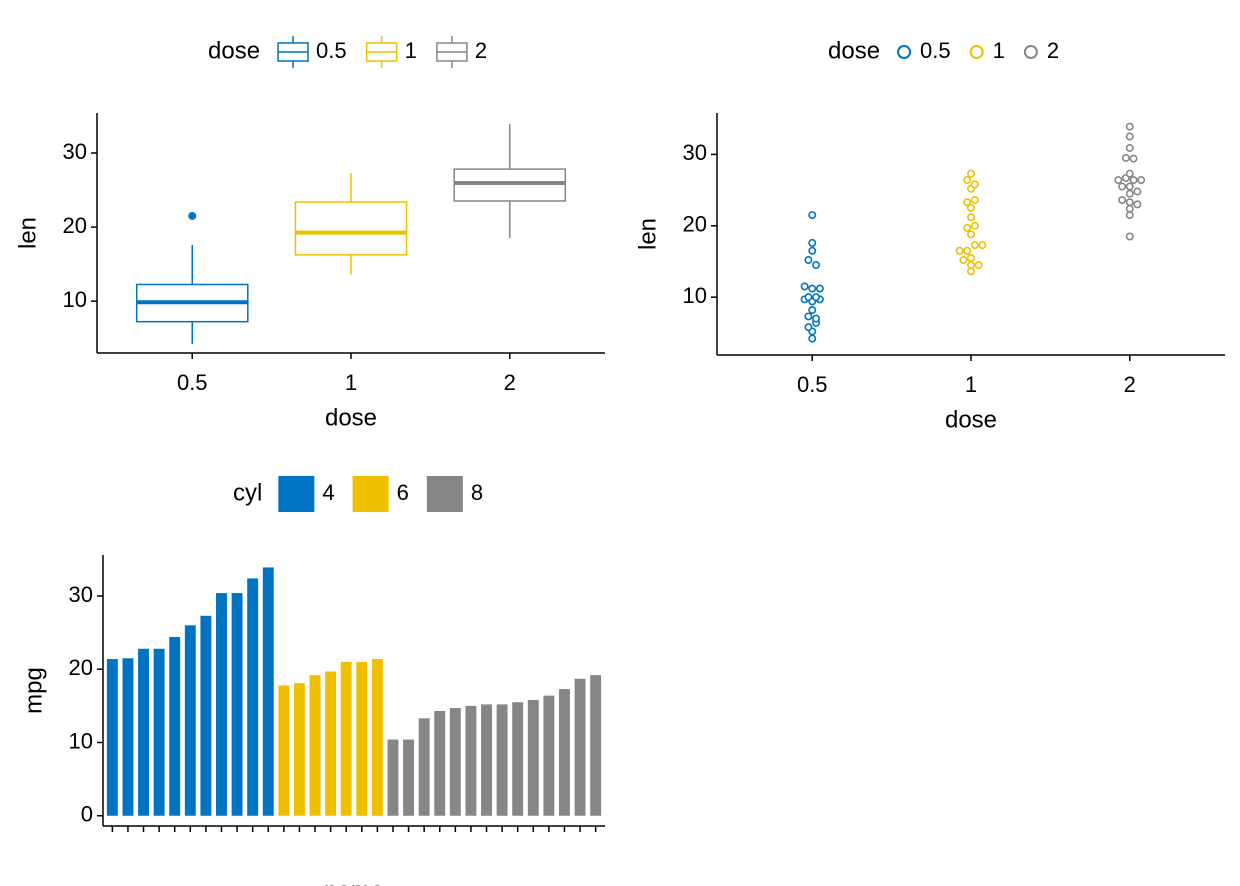 The image size is (1240, 886). Describe the element at coordinates (647, 234) in the screenshot. I see `y-axis-title: len` at that location.